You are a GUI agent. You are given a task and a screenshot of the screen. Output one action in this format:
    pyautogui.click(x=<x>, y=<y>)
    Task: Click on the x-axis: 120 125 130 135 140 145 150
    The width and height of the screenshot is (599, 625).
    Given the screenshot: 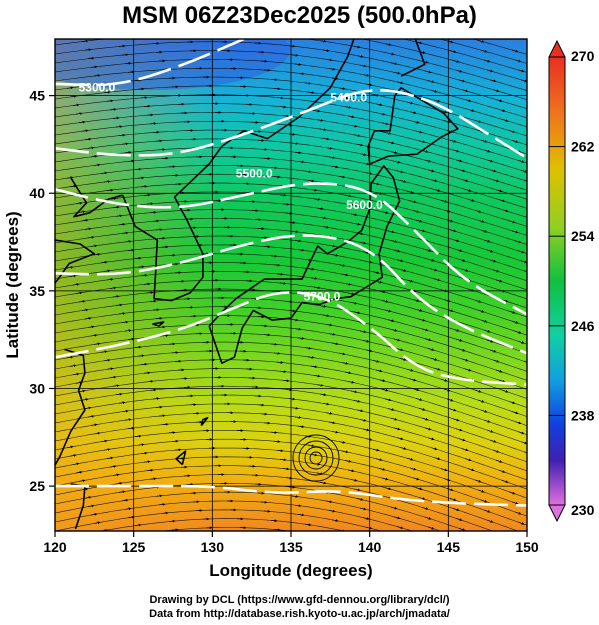 What is the action you would take?
    pyautogui.click(x=291, y=543)
    